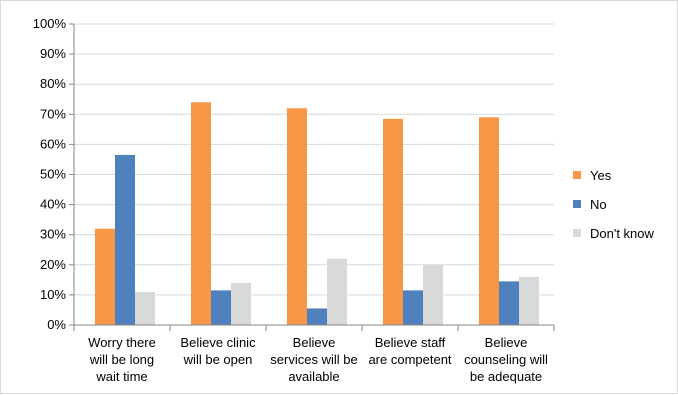  Describe the element at coordinates (53, 113) in the screenshot. I see `y-tick-label: 70%` at that location.